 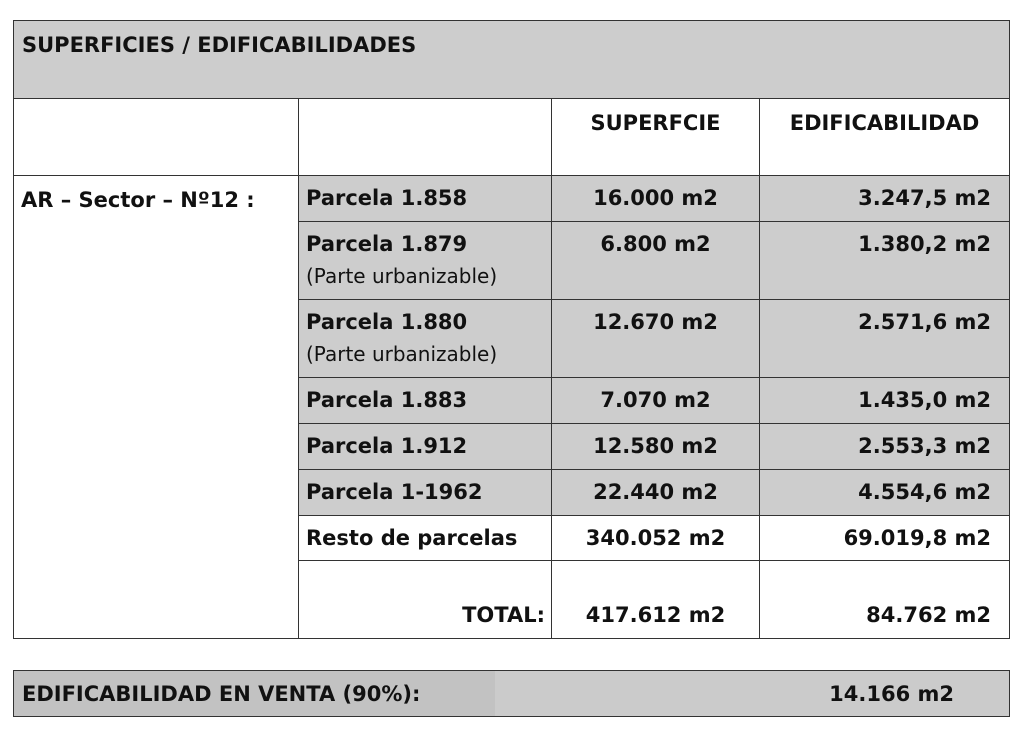 What do you see at coordinates (387, 198) in the screenshot?
I see `parcela-label: Parcela 1.858` at bounding box center [387, 198].